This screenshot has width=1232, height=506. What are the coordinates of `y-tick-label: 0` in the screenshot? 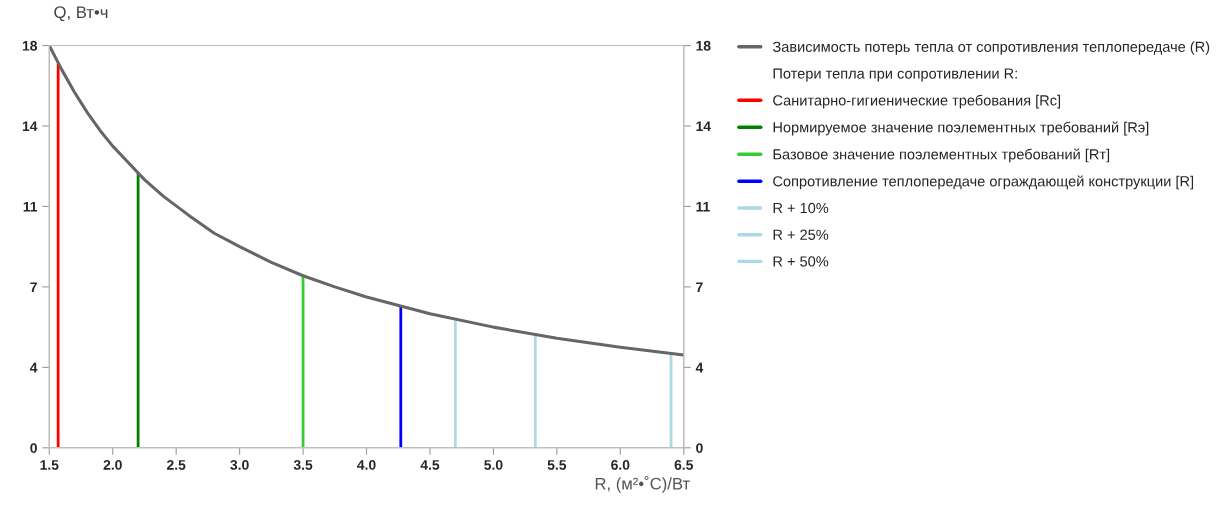 It's located at (33, 448).